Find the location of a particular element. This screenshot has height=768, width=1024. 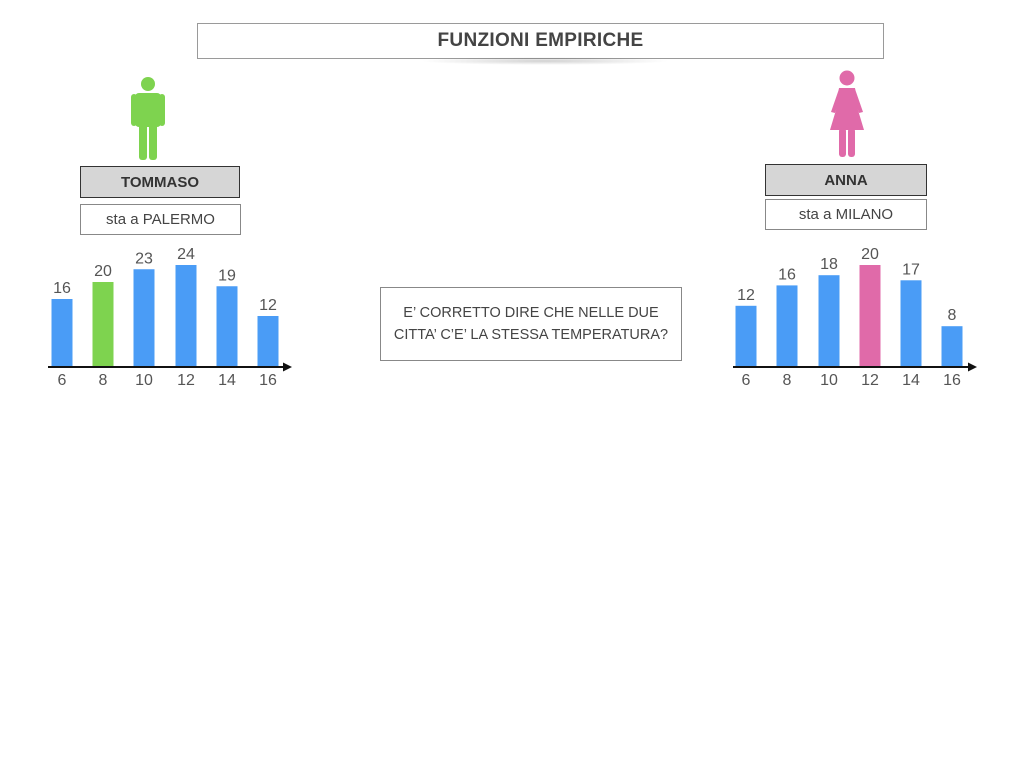

person-city-anna: sta a MILANO is located at coordinates (846, 214).